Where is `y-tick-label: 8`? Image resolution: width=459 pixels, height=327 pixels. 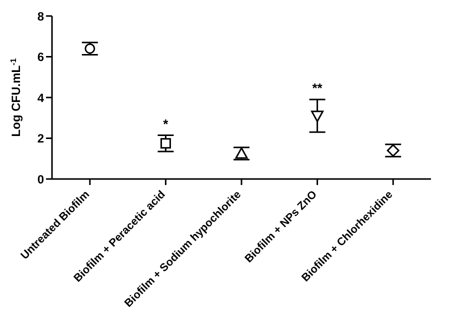
y-tick-label: 8 is located at coordinates (40, 16).